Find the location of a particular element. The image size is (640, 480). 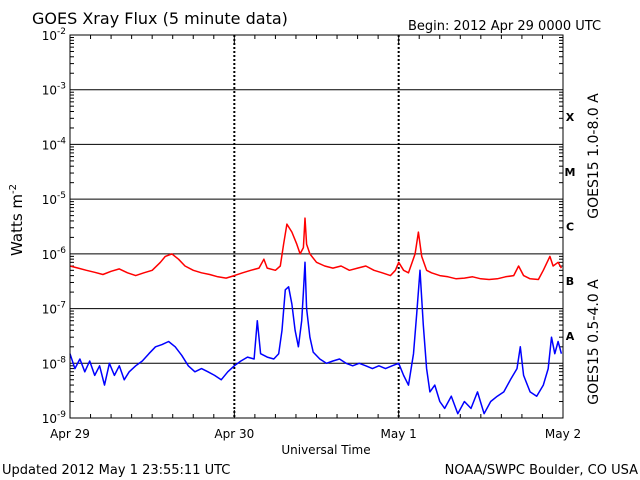

x-tick-label: Apr 29 is located at coordinates (70, 434).